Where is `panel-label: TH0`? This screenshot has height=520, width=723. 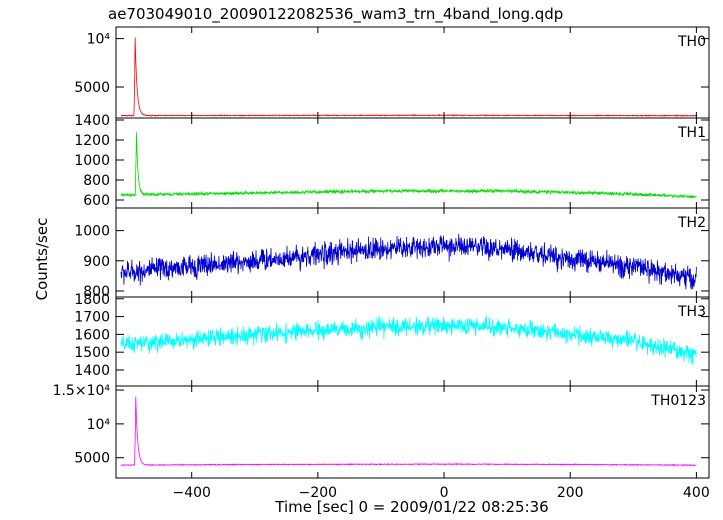 panel-label: TH0 is located at coordinates (691, 42).